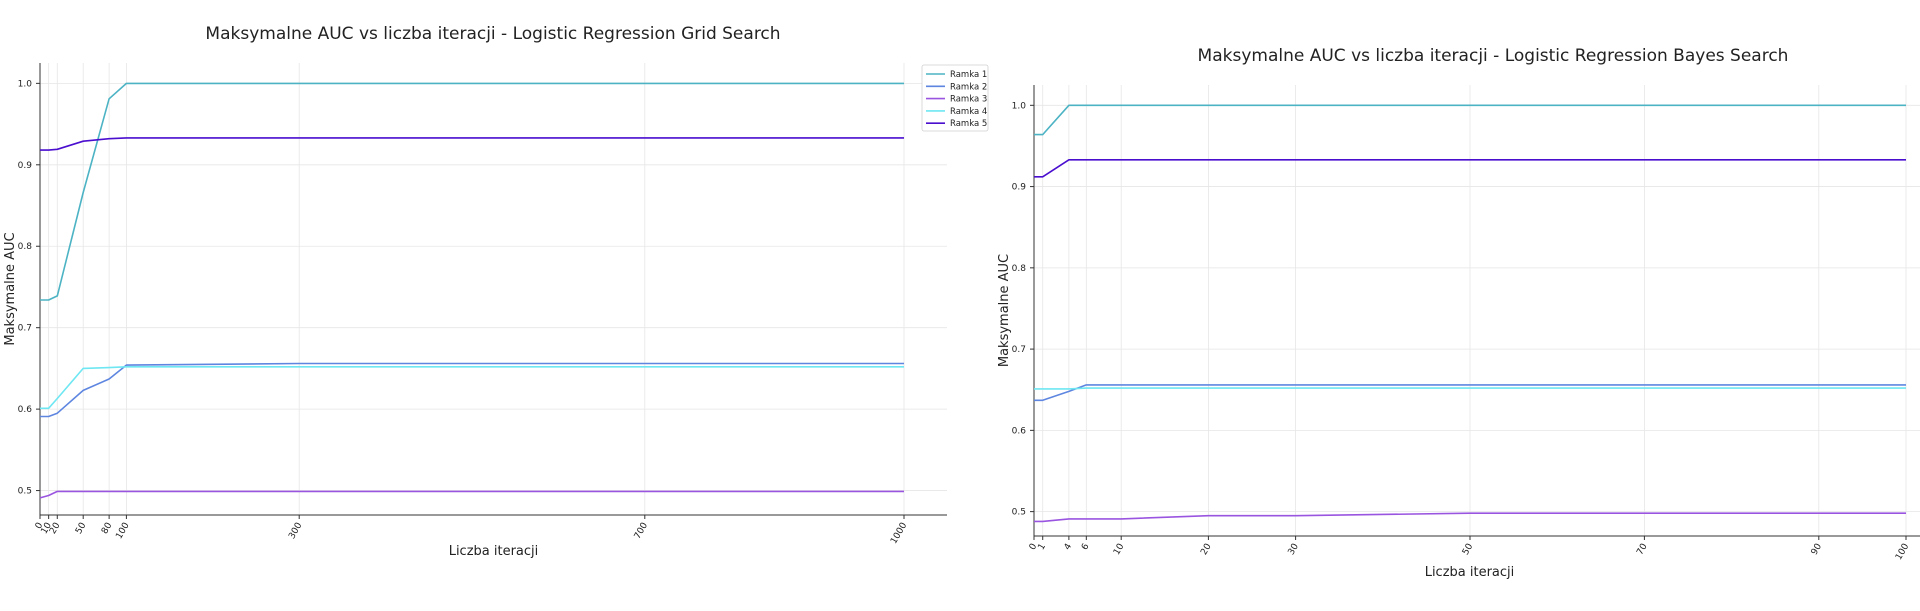 Image resolution: width=1920 pixels, height=611 pixels. I want to click on legend-label-4: Ramka 4, so click(968, 112).